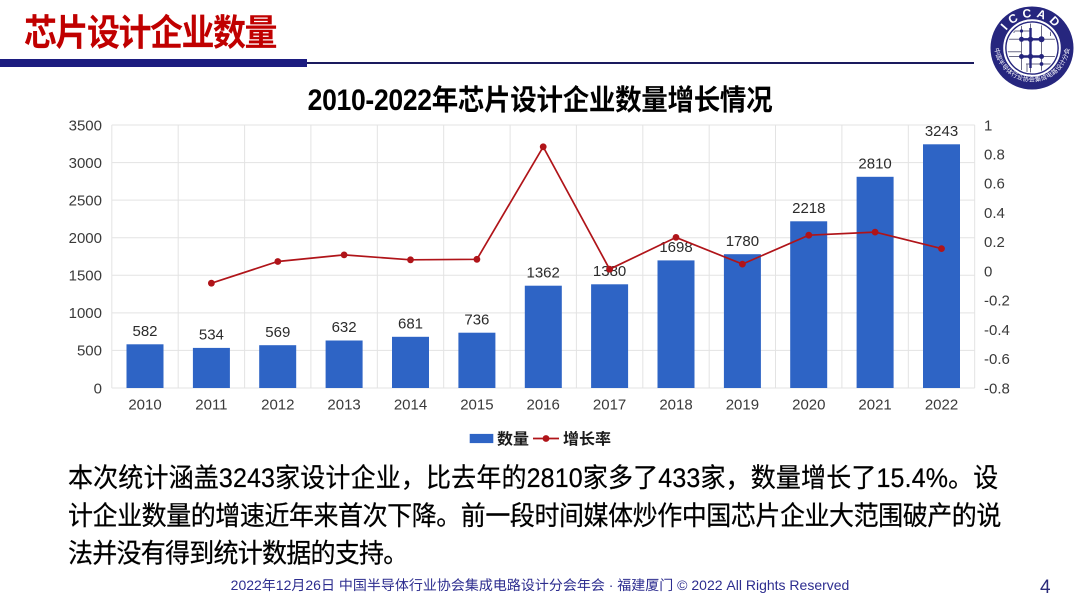 Image resolution: width=1080 pixels, height=607 pixels. Describe the element at coordinates (941, 404) in the screenshot. I see `svg-text: 2022` at that location.